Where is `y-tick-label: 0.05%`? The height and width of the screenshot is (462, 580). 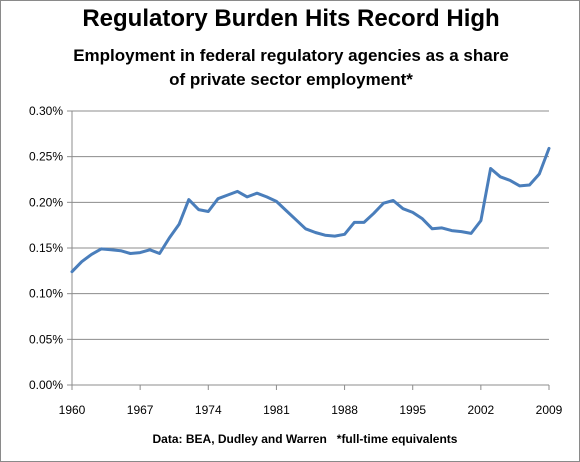 y-tick-label: 0.05% is located at coordinates (46, 339).